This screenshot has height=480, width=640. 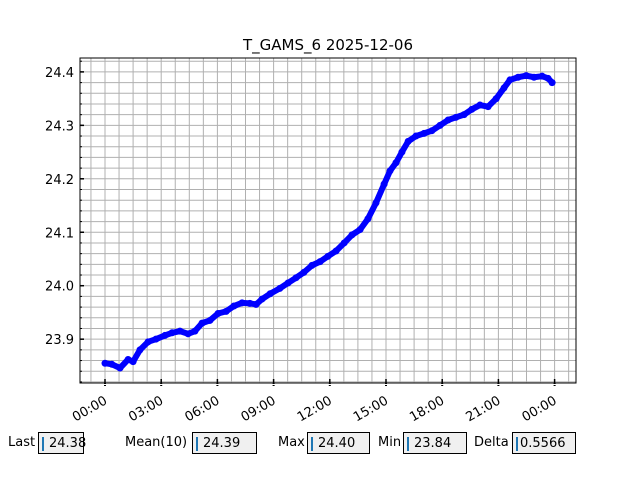 I want to click on stat-value-delta: 0.5566, so click(x=543, y=443).